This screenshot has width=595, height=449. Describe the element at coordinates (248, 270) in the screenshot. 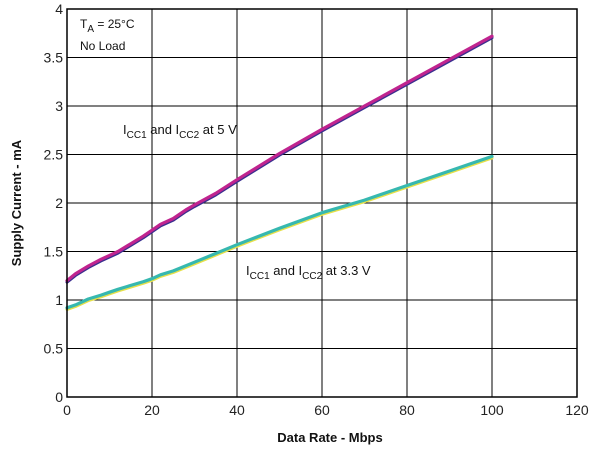

I see `series-3v3-p1: I` at that location.